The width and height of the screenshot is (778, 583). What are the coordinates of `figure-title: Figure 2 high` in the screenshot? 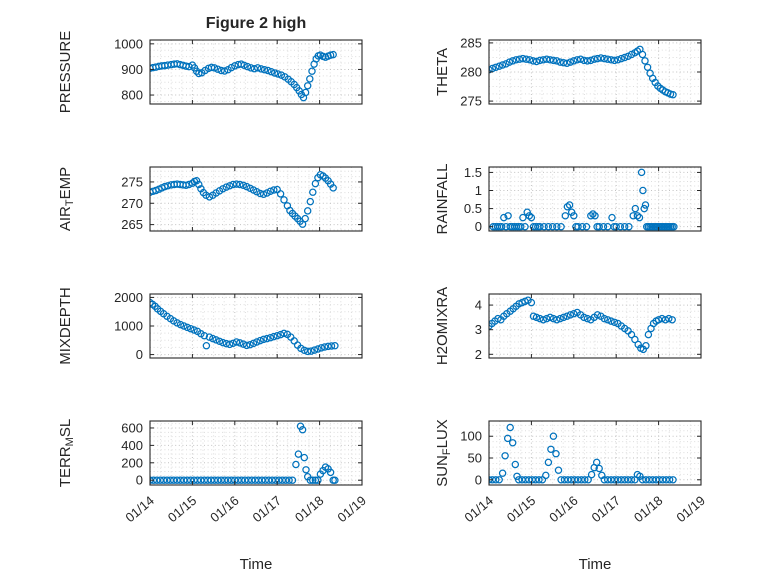 It's located at (256, 23).